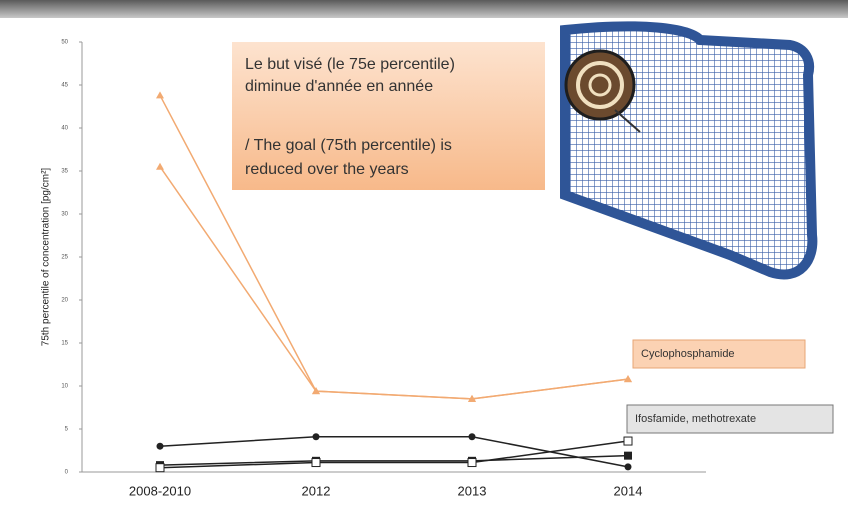 The width and height of the screenshot is (848, 511). I want to click on y-tick-label: 30, so click(64, 215).